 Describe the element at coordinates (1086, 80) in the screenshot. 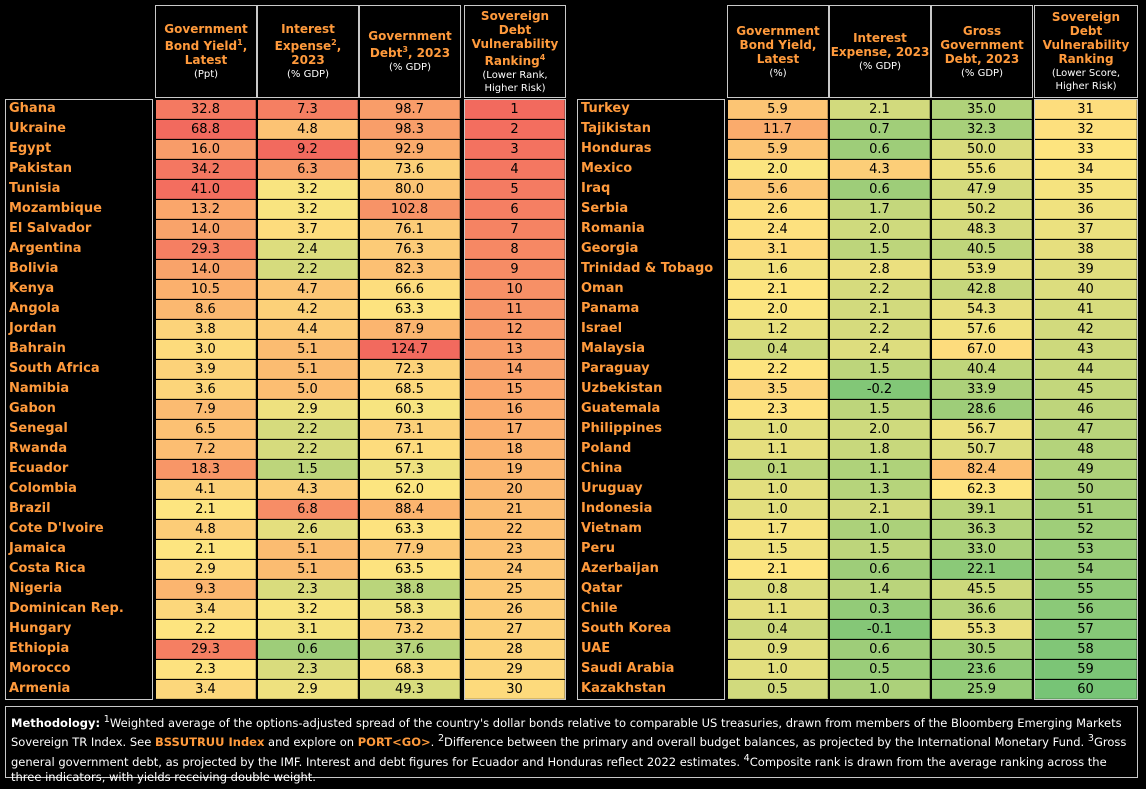

I see `header-unit: (Lower Score, Higher Risk)` at that location.